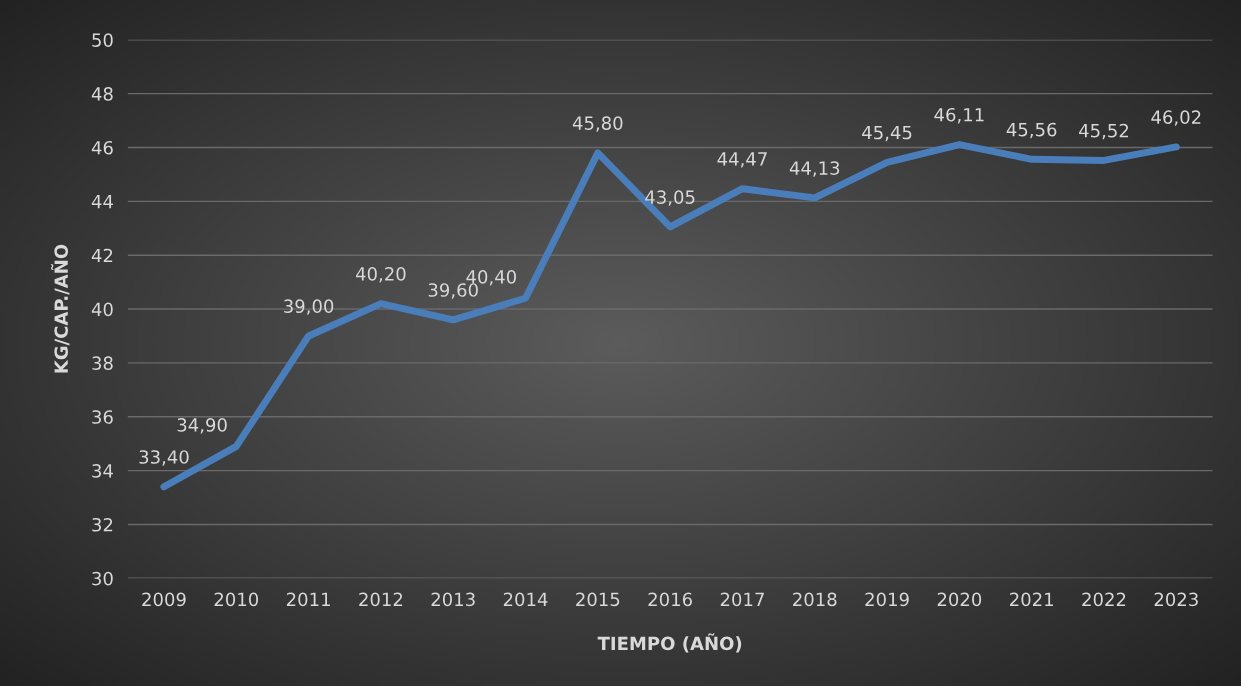 Image resolution: width=1241 pixels, height=686 pixels. Describe the element at coordinates (308, 599) in the screenshot. I see `x-tick-label: 2011` at that location.